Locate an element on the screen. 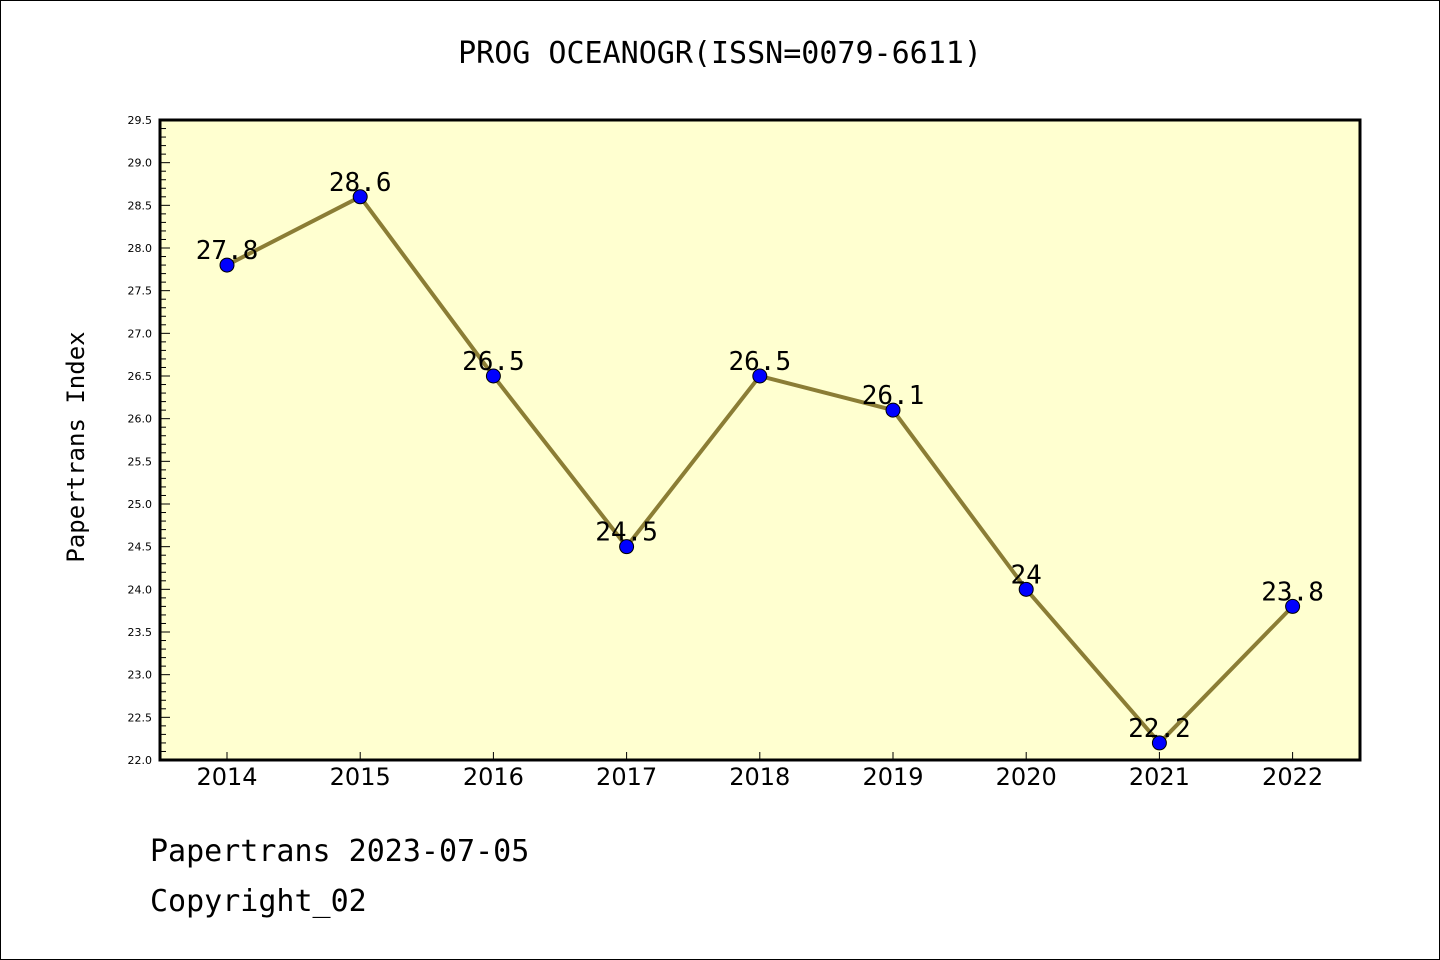  y-tick-label: 23.5 is located at coordinates (140, 632).